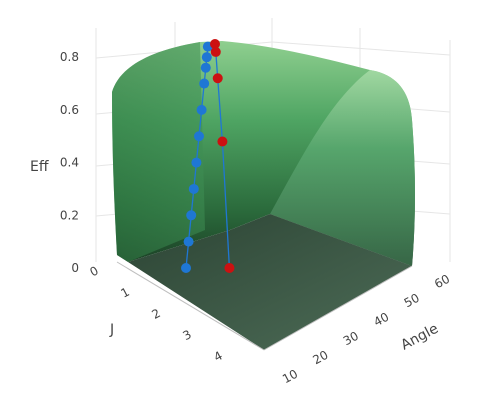 The height and width of the screenshot is (400, 500). Describe the element at coordinates (93, 271) in the screenshot. I see `j-tick-label: 0` at that location.